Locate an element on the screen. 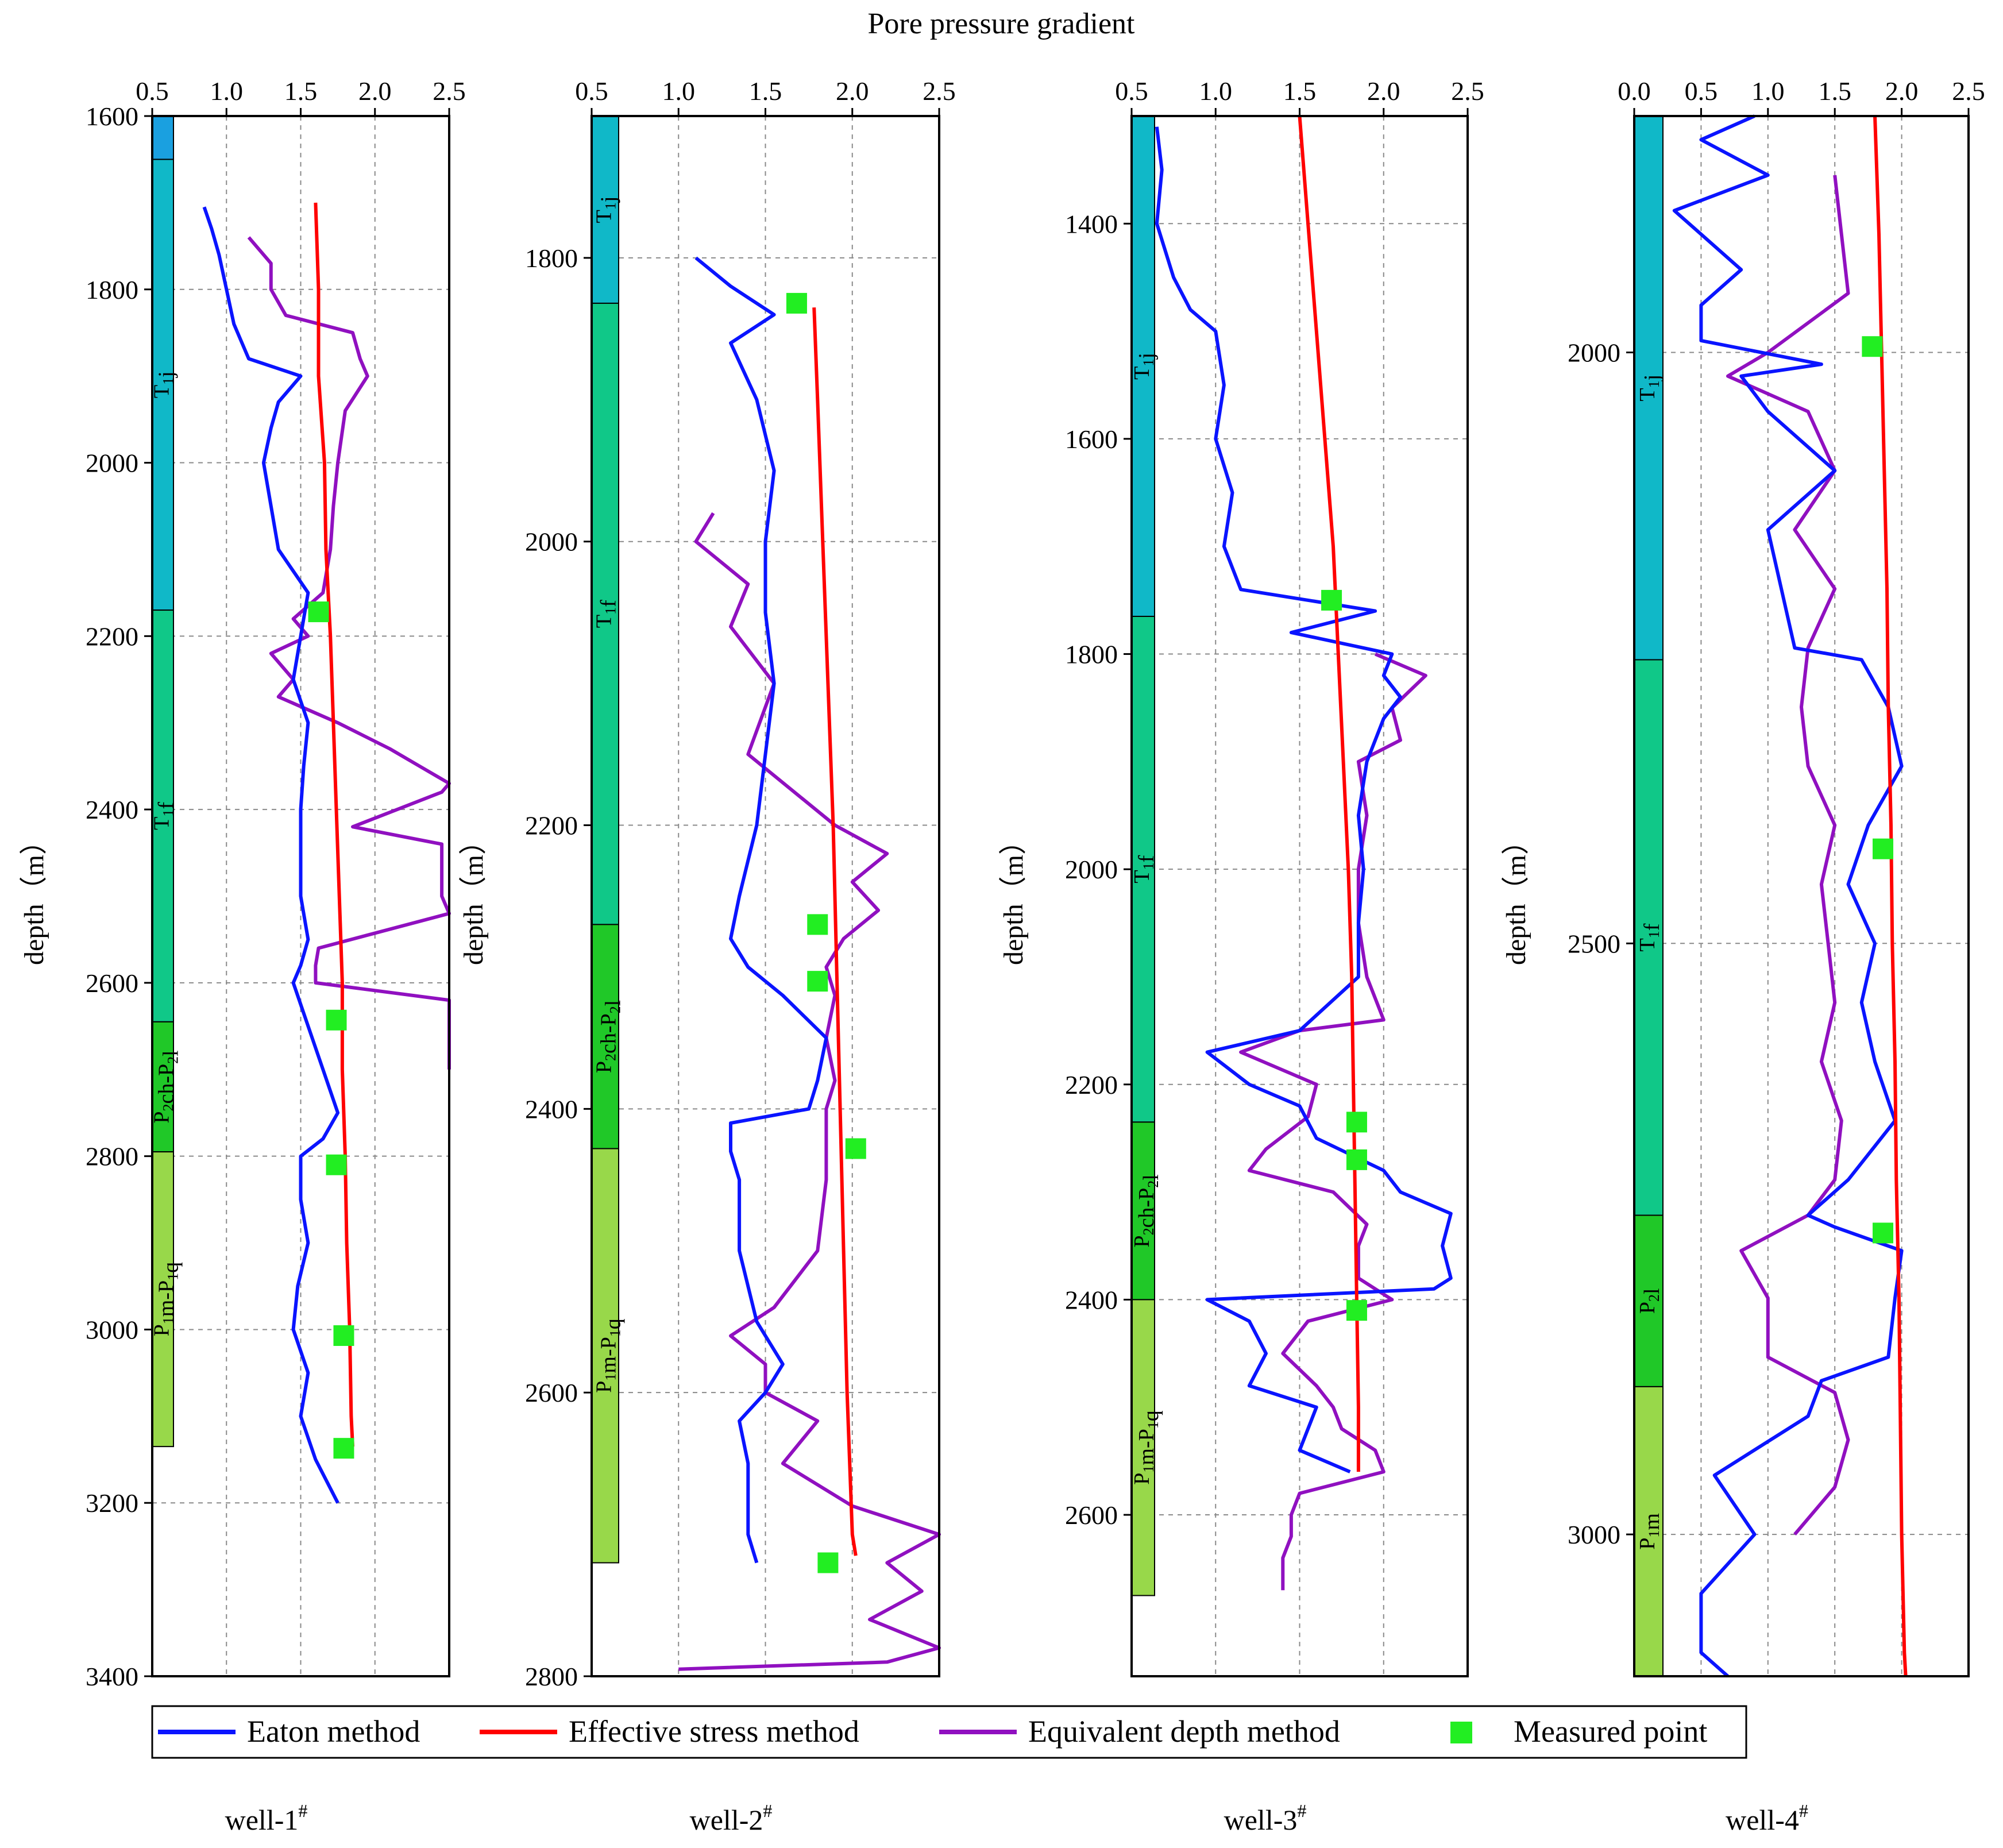  y-tick-label: 3200 is located at coordinates (112, 1503).